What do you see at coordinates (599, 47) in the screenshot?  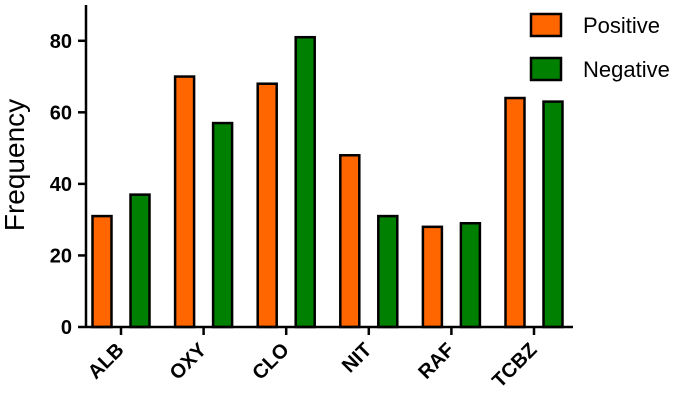 I see `legend: Positive Negative` at bounding box center [599, 47].